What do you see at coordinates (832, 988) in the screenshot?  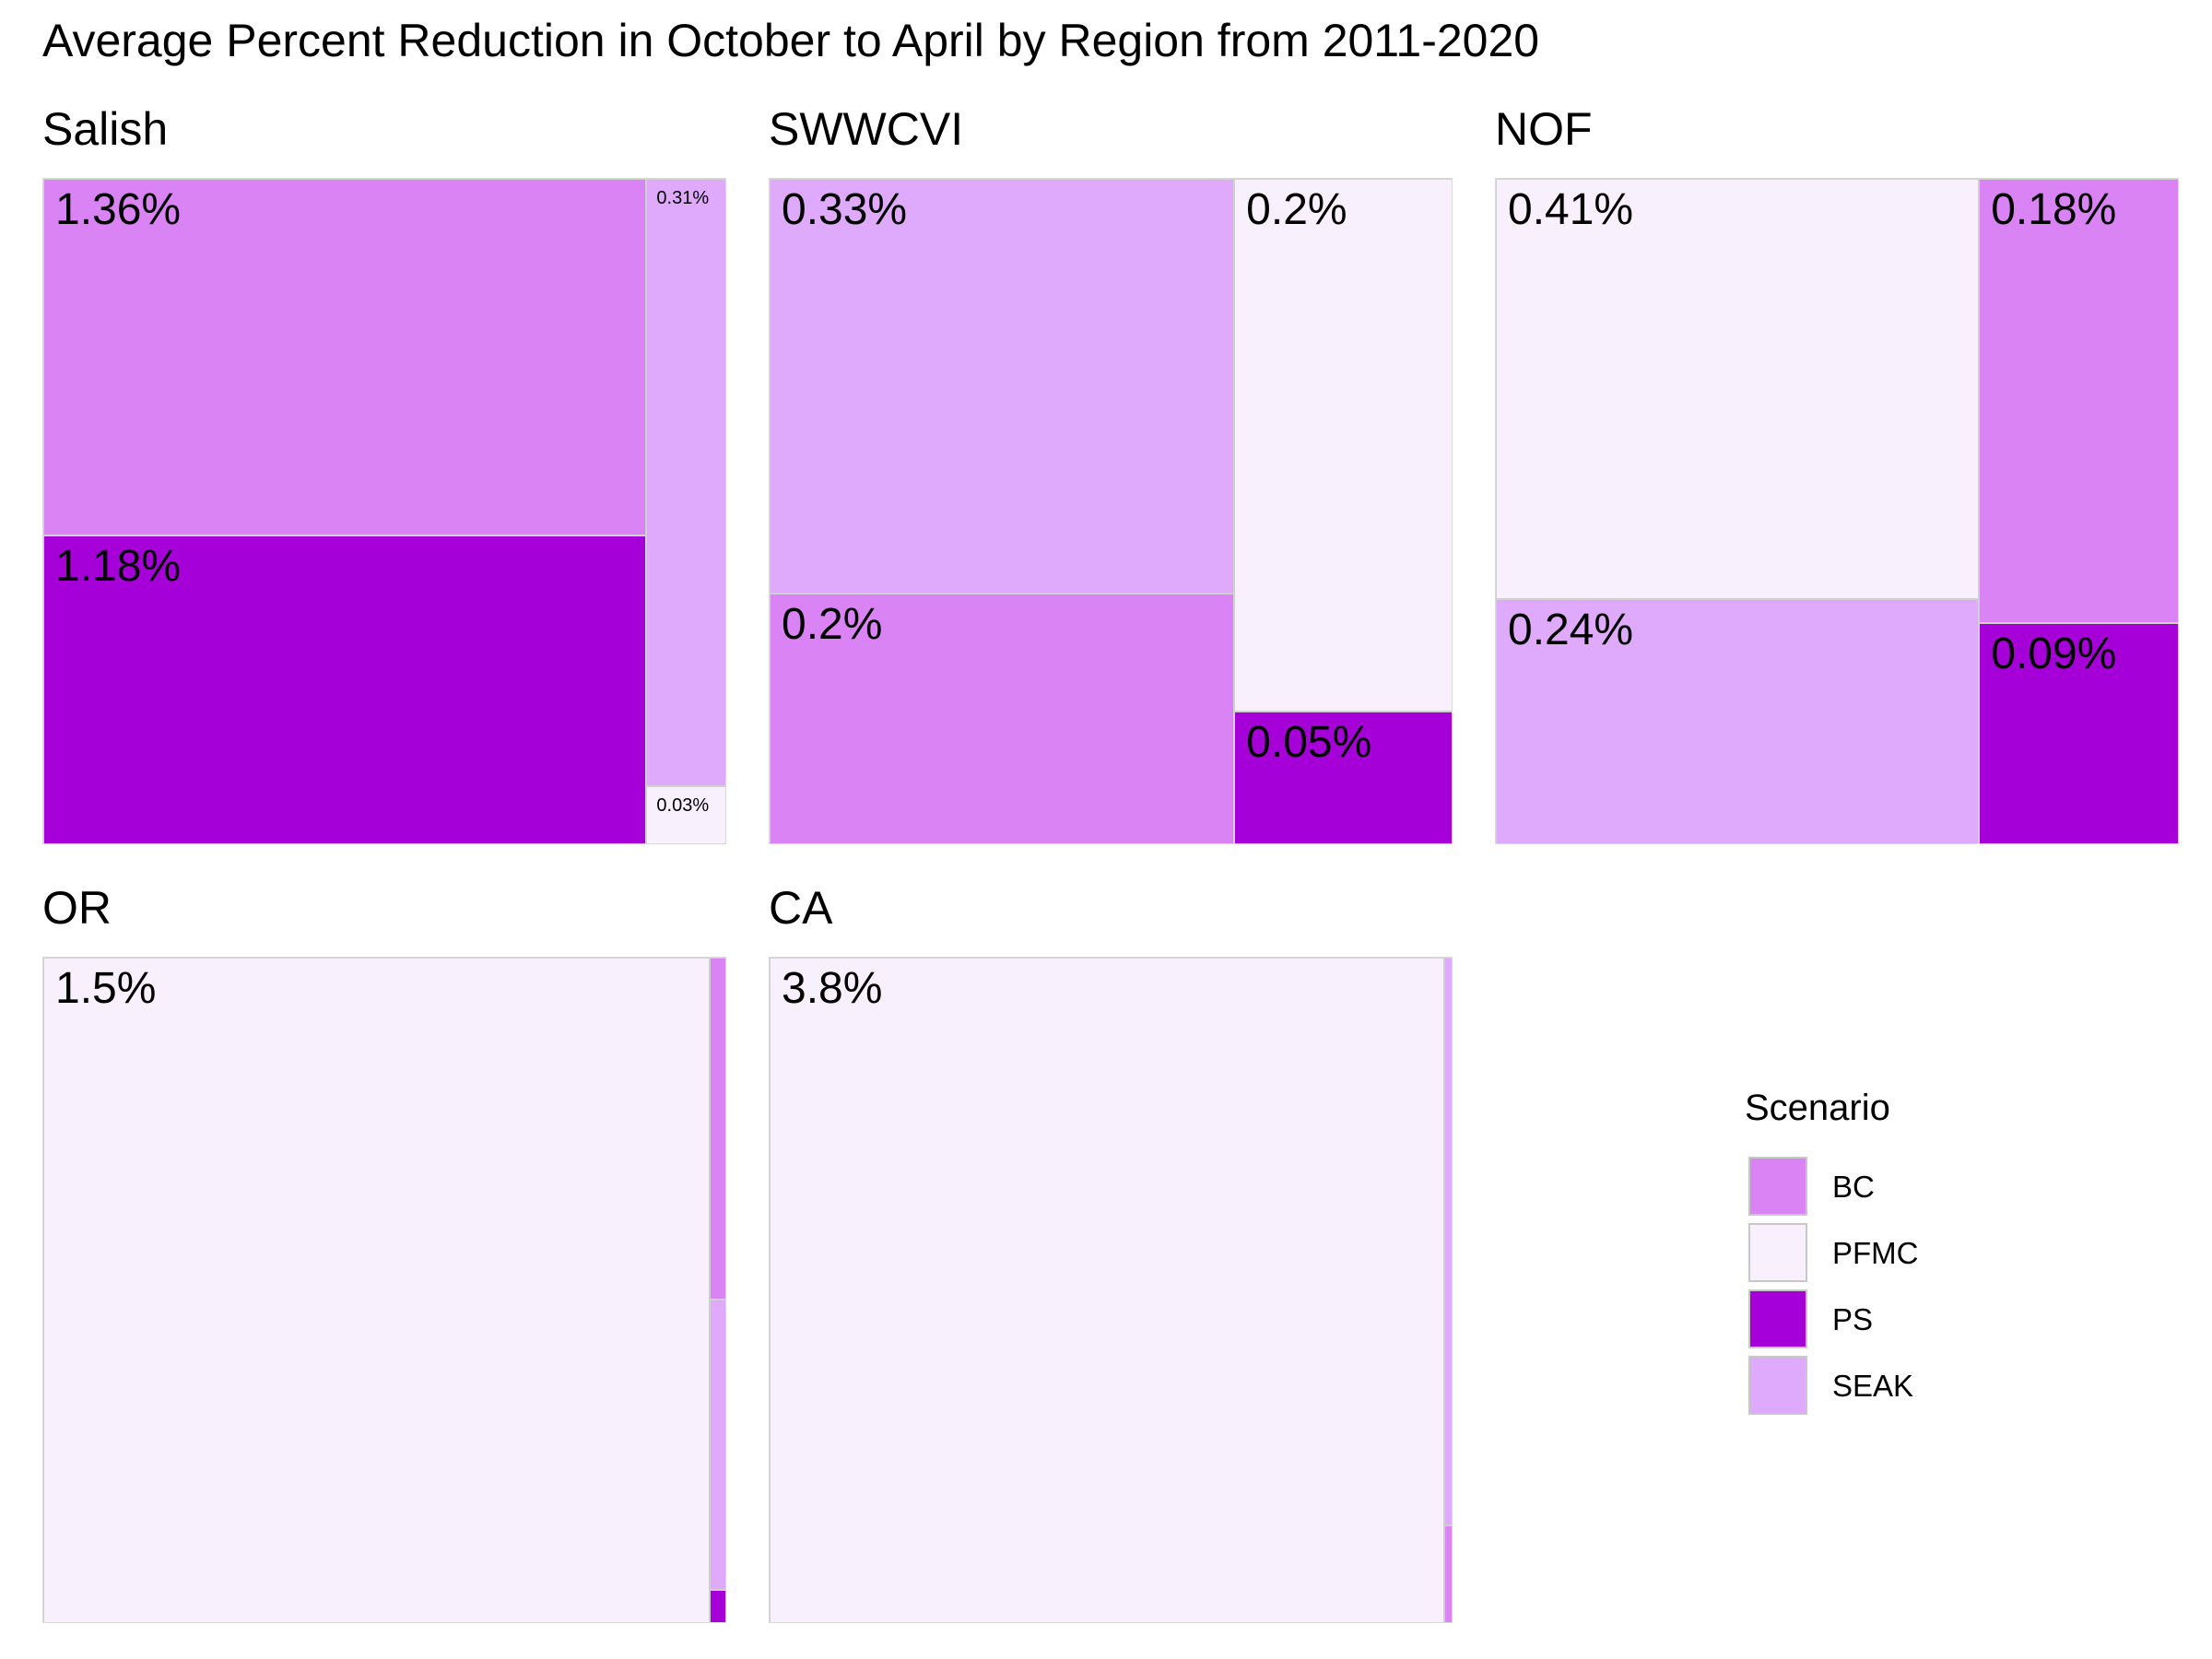 I see `tile-label: 3.8%` at bounding box center [832, 988].